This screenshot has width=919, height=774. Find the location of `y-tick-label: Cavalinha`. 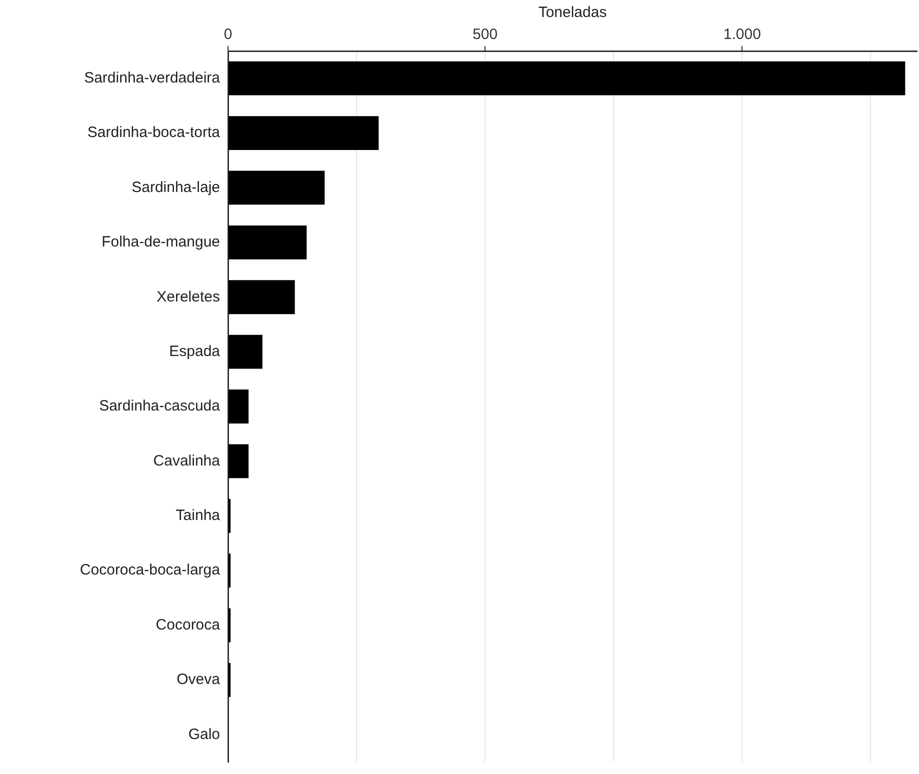

y-tick-label: Cavalinha is located at coordinates (187, 461).